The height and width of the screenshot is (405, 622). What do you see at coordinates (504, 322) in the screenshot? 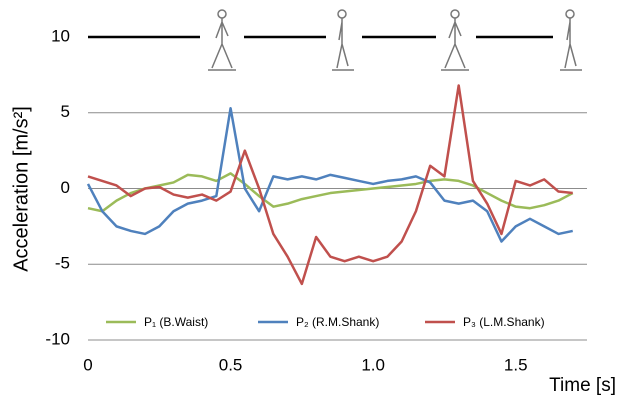
I see `legend-label: P₃ (L.M.Shank)` at bounding box center [504, 322].